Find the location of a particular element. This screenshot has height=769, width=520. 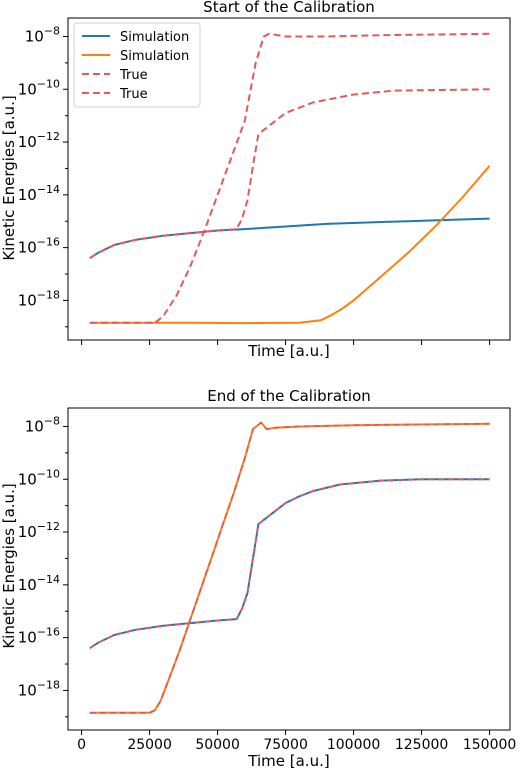

top-y-tick-label: 10−10 is located at coordinates (39, 87).